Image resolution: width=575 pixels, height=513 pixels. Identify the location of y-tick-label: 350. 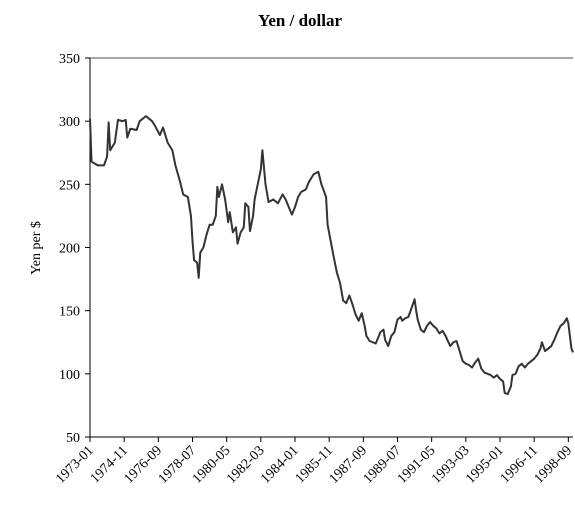
(69, 59).